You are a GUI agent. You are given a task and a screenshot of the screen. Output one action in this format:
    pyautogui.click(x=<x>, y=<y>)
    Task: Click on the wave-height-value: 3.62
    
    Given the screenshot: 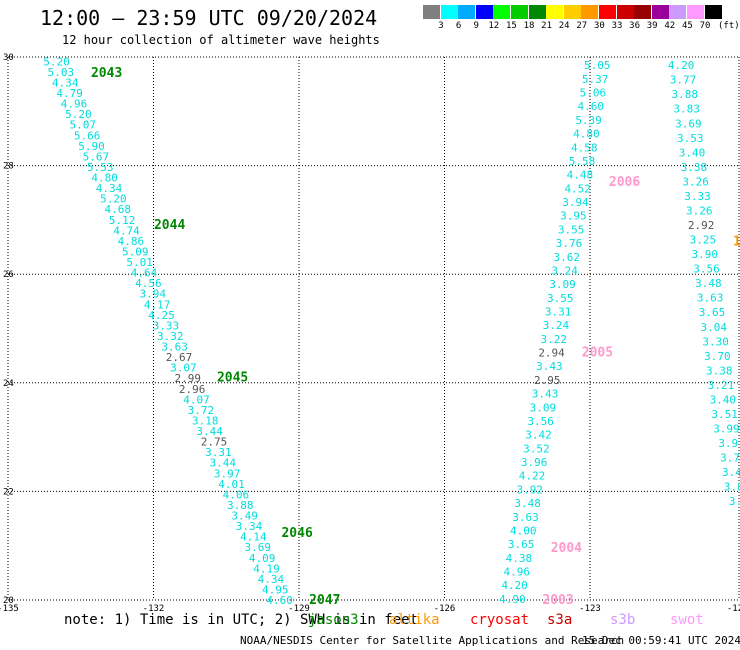 What is the action you would take?
    pyautogui.click(x=567, y=257)
    